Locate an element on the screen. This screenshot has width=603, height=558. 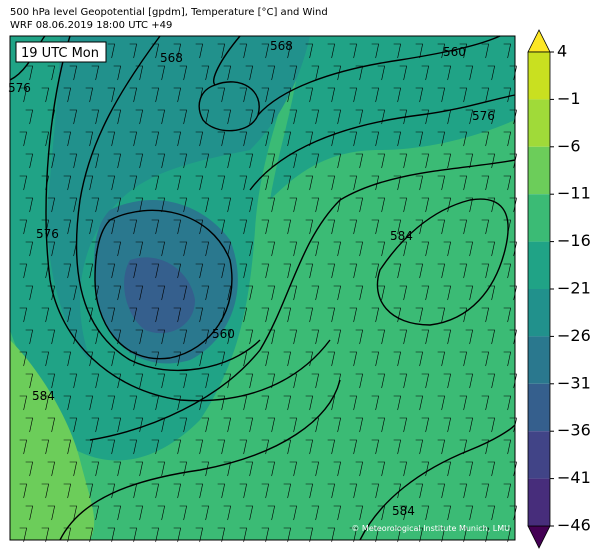
contour-label: 560 is located at coordinates (454, 52).